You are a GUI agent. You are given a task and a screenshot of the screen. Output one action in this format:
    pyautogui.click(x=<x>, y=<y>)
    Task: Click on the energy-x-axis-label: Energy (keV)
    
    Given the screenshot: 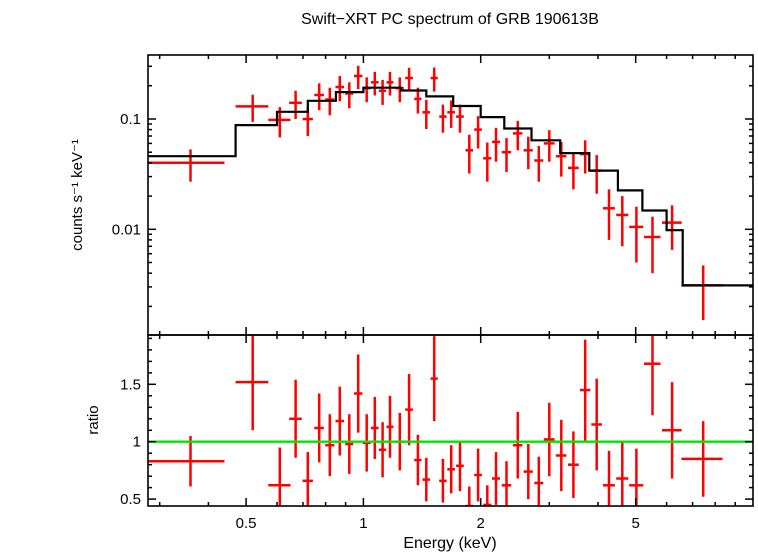 What is the action you would take?
    pyautogui.click(x=449, y=543)
    